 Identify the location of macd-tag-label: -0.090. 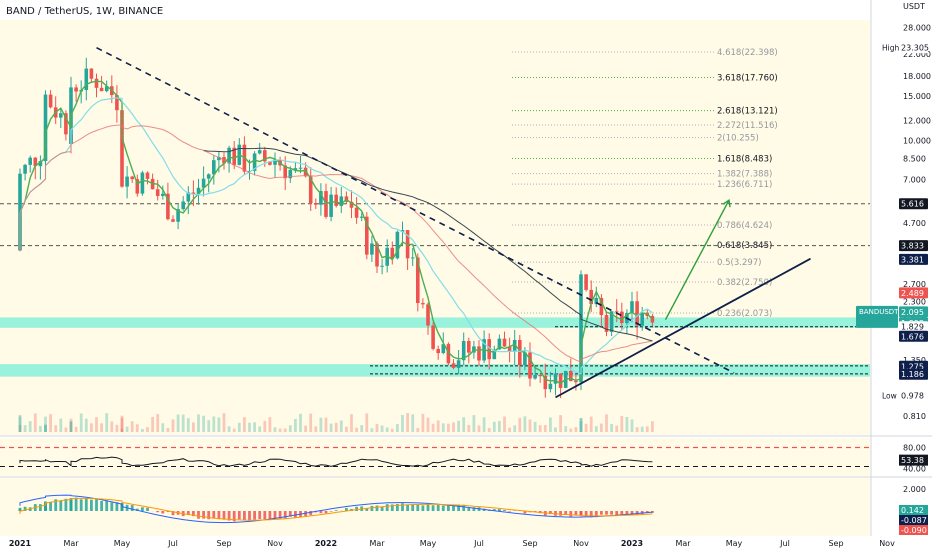
(914, 530).